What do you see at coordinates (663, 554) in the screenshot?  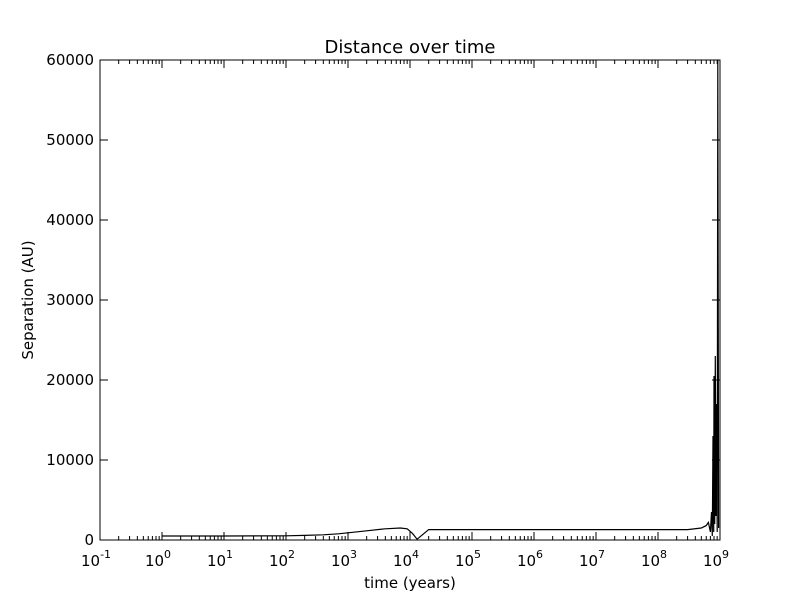 I see `x-tick-exponent: 8` at bounding box center [663, 554].